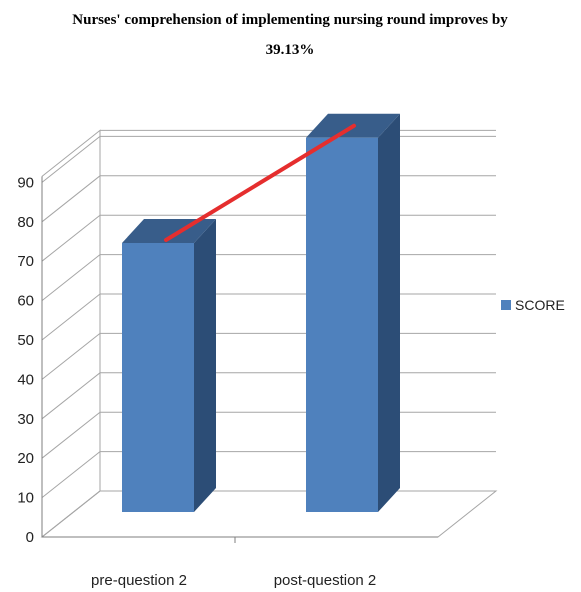 This screenshot has width=581, height=592. I want to click on y-tick-label: 90, so click(25, 182).